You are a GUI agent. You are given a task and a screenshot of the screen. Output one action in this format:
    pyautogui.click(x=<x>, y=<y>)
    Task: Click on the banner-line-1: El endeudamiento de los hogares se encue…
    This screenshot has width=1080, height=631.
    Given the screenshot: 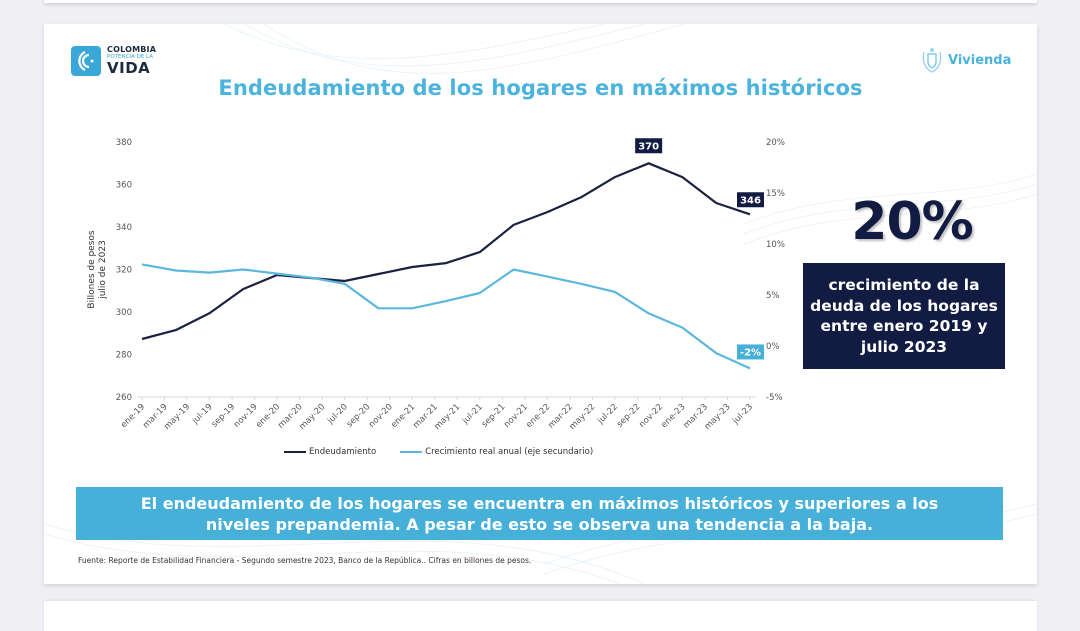 What is the action you would take?
    pyautogui.click(x=540, y=503)
    